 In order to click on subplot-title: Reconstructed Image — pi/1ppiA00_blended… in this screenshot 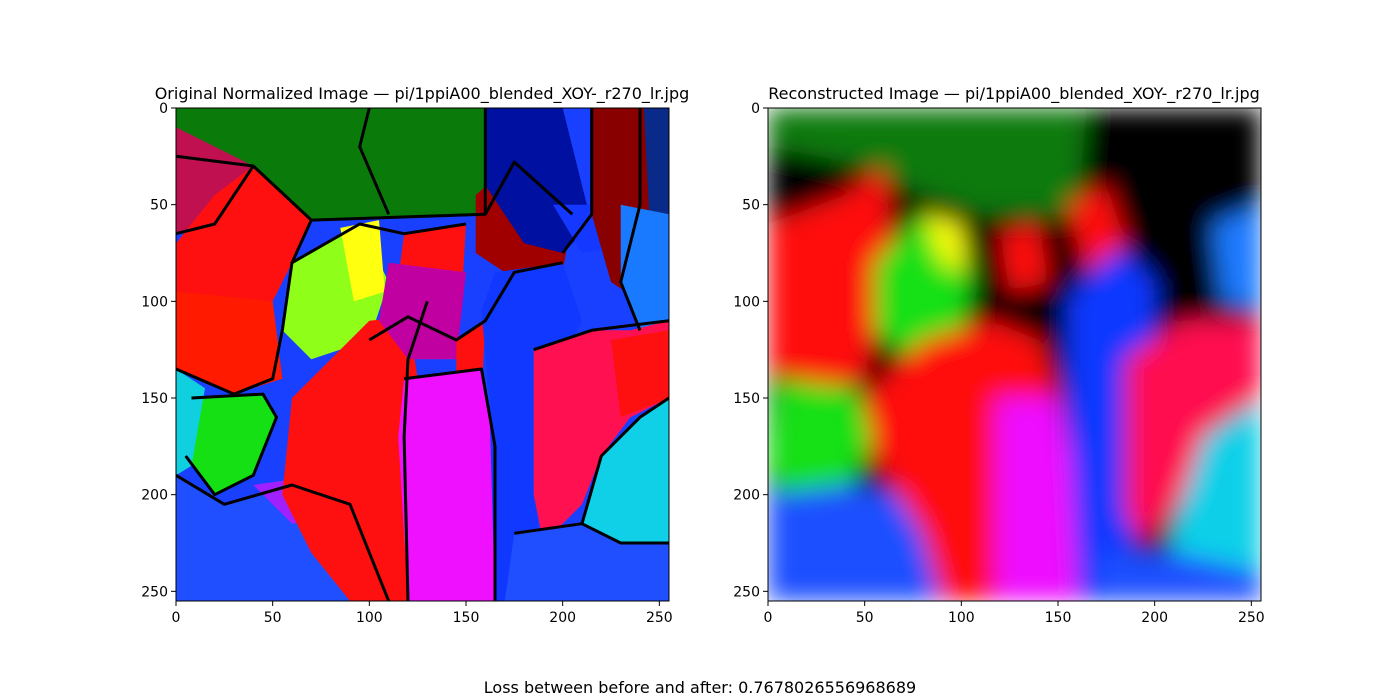, I will do `click(1014, 94)`.